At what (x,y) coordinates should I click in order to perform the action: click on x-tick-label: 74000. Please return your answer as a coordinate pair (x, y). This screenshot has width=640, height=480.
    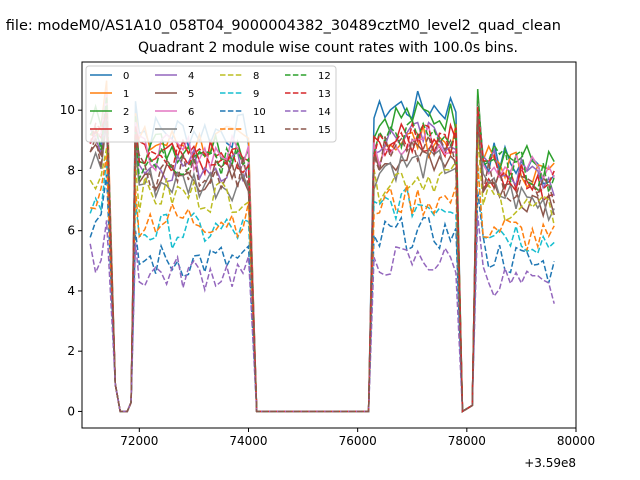
    Looking at the image, I should click on (248, 441).